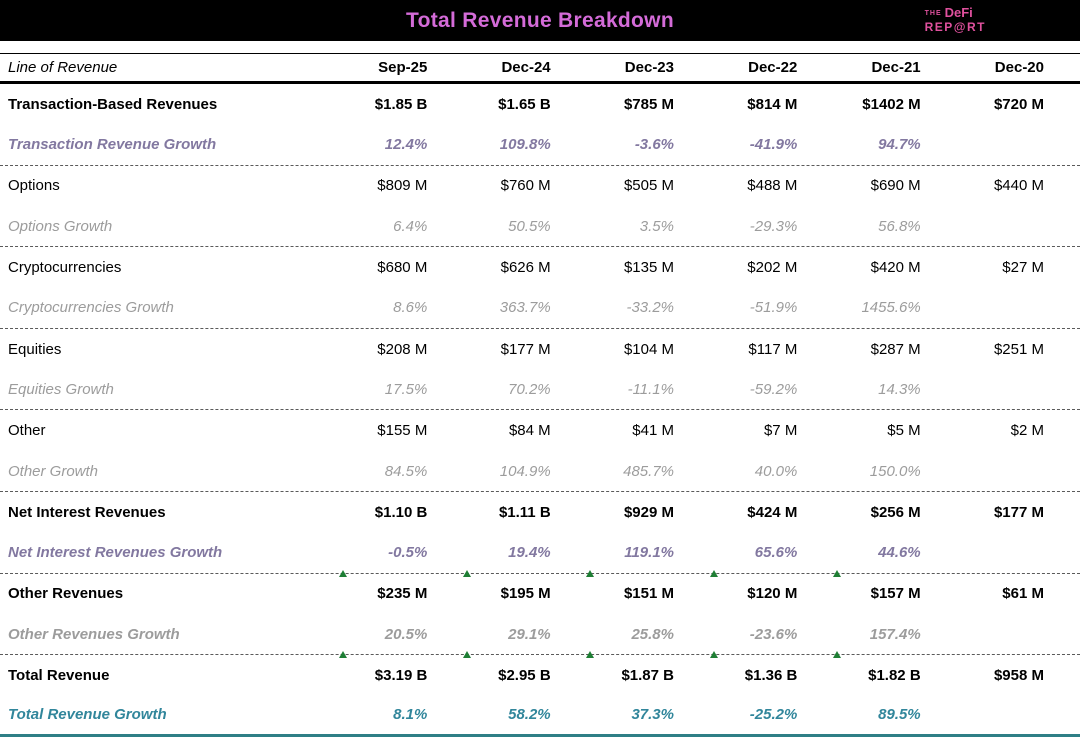 The height and width of the screenshot is (738, 1080). Describe the element at coordinates (773, 349) in the screenshot. I see `cell-value: $117 M` at that location.